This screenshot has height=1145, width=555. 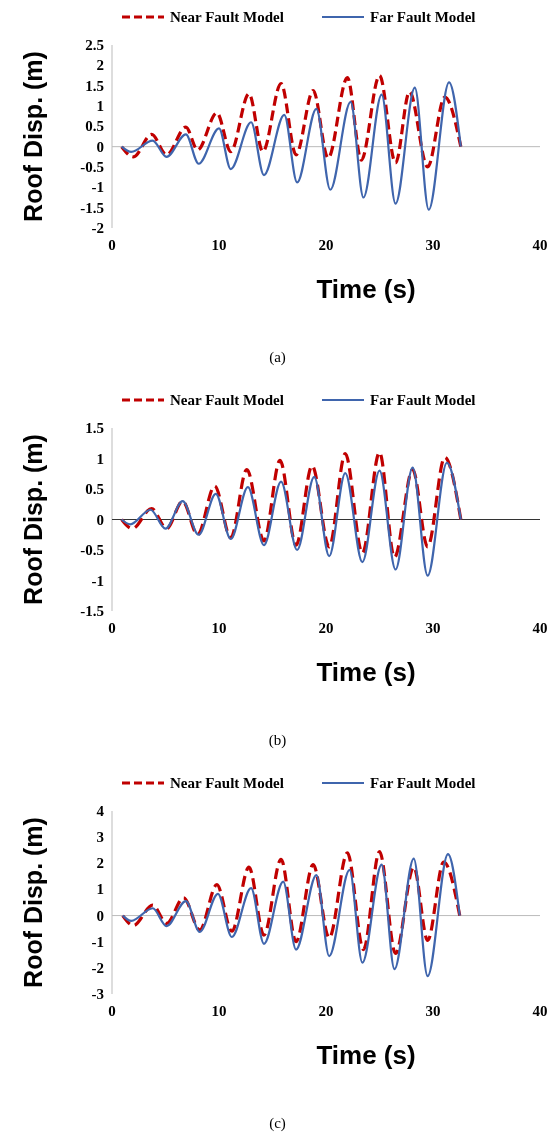 What do you see at coordinates (94, 45) in the screenshot?
I see `y-tick-label: 2.5` at bounding box center [94, 45].